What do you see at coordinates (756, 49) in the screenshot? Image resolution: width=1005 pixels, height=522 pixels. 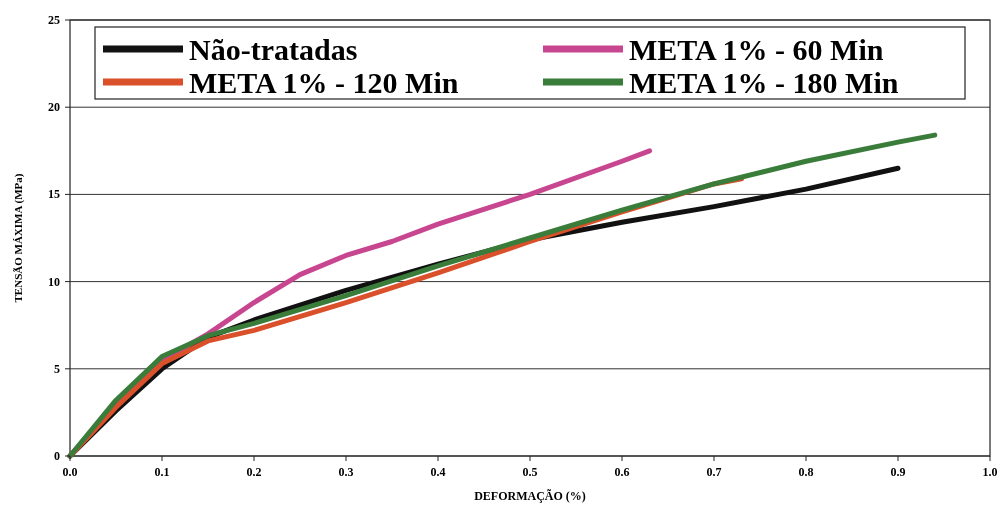 I see `legend-label: META 1% - 60 Min` at bounding box center [756, 49].